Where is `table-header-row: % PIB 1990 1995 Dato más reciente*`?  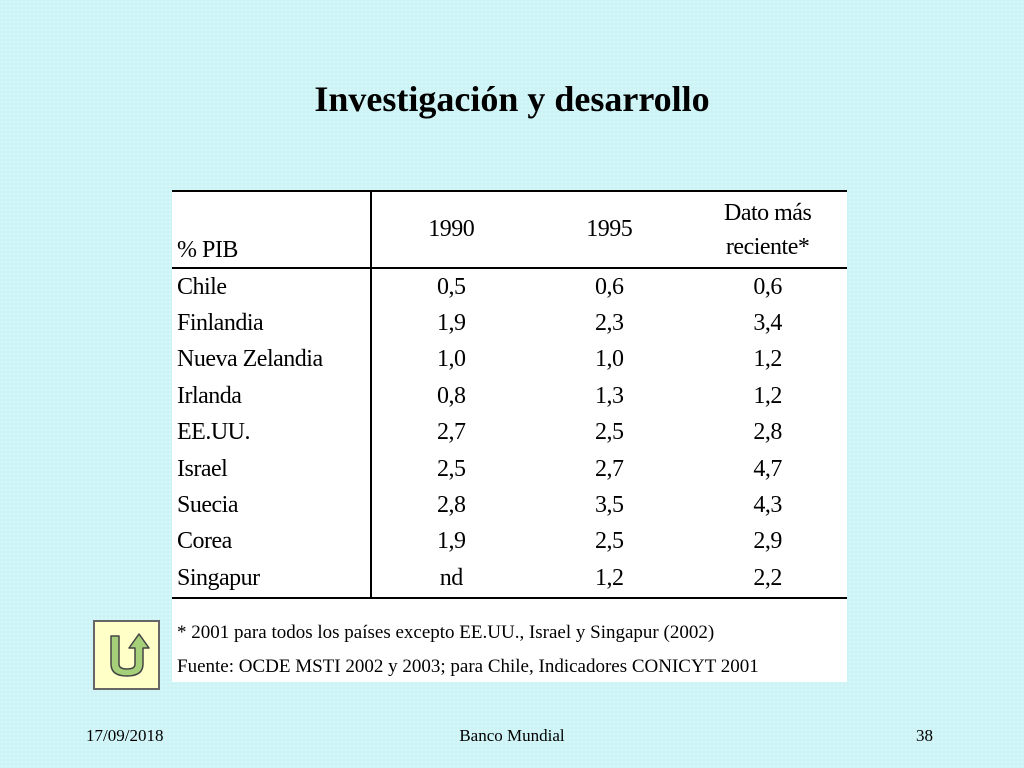
table-header-row: % PIB 1990 1995 Dato más reciente* is located at coordinates (509, 229).